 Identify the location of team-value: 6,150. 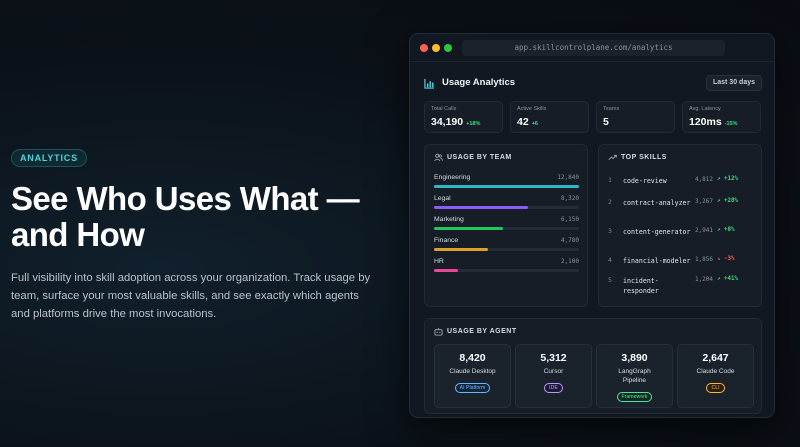
(569, 219).